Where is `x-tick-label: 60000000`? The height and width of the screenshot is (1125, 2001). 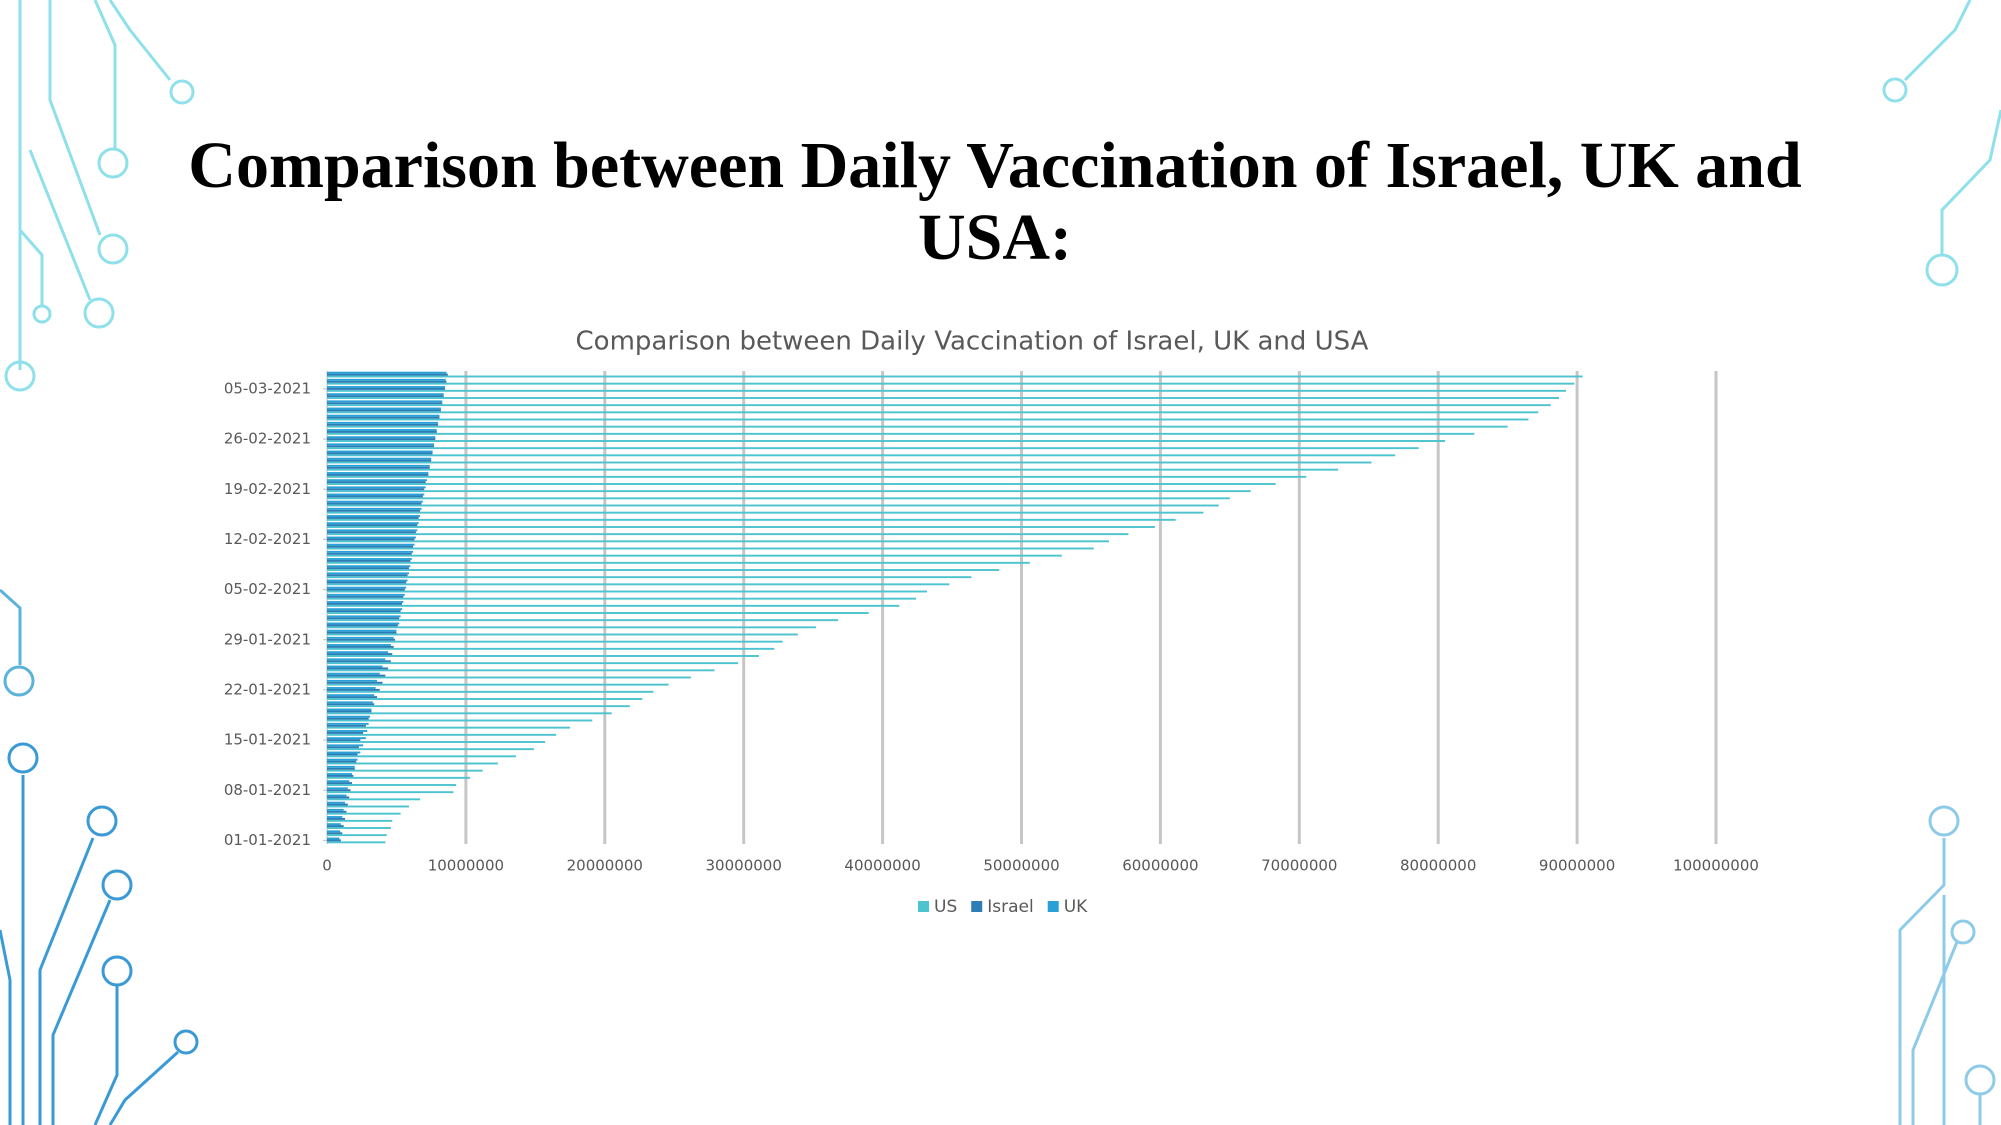
x-tick-label: 60000000 is located at coordinates (1160, 866).